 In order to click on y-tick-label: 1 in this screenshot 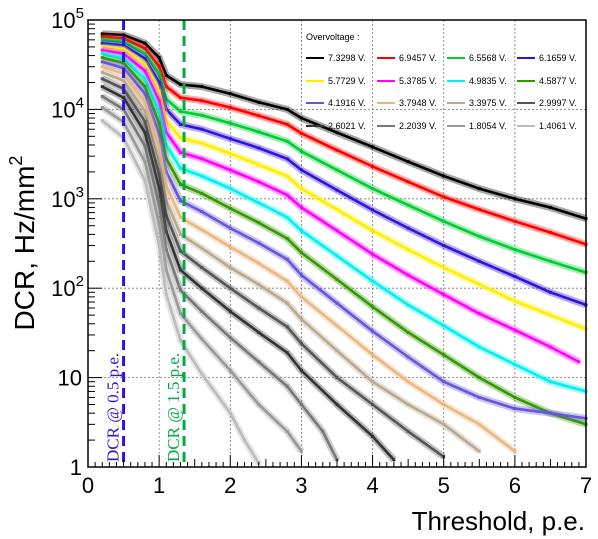, I will do `click(76, 467)`.